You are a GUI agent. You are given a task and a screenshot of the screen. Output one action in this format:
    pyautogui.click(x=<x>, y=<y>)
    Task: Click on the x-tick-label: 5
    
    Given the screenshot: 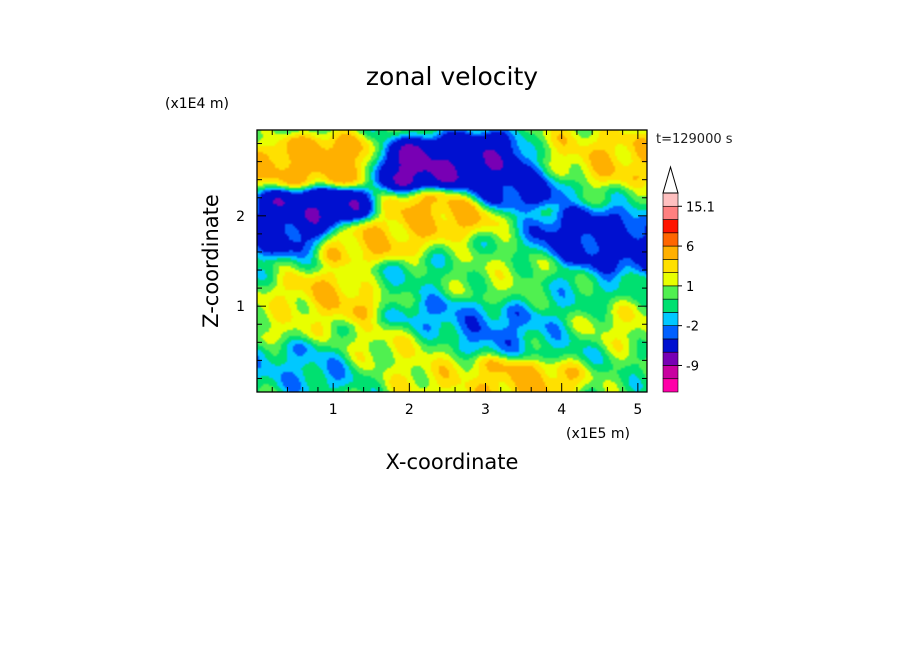 What is the action you would take?
    pyautogui.click(x=637, y=410)
    